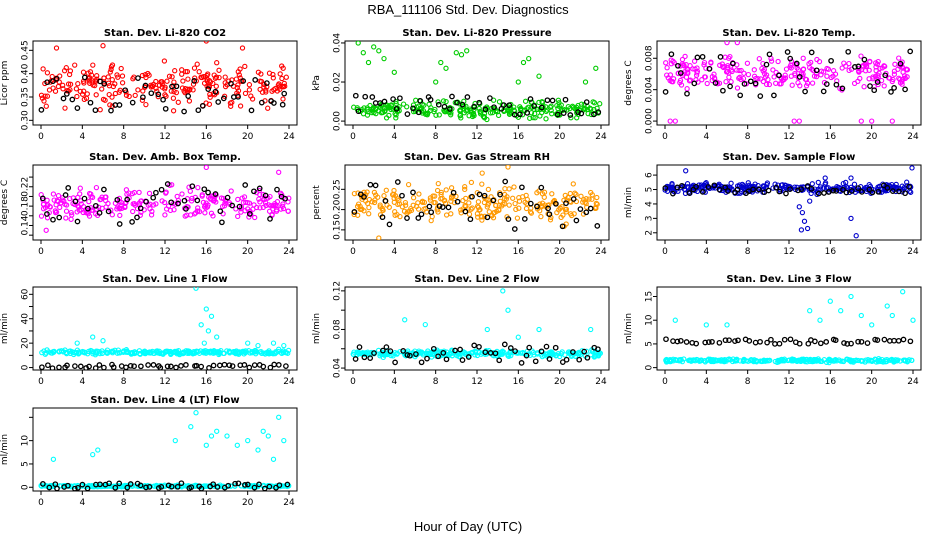  Describe the element at coordinates (26, 464) in the screenshot. I see `y-tick-label: 5` at that location.